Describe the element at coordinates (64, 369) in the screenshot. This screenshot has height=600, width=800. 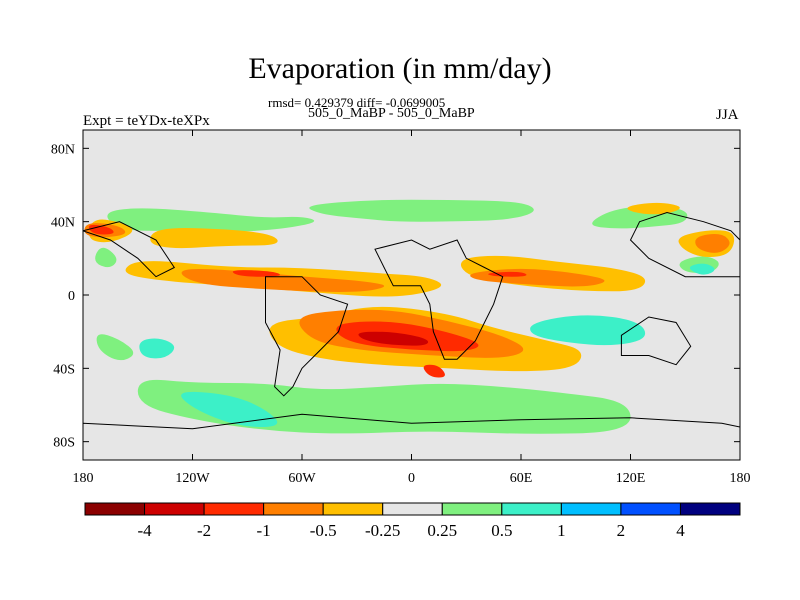
I see `y-tick-label-3: 40S` at that location.